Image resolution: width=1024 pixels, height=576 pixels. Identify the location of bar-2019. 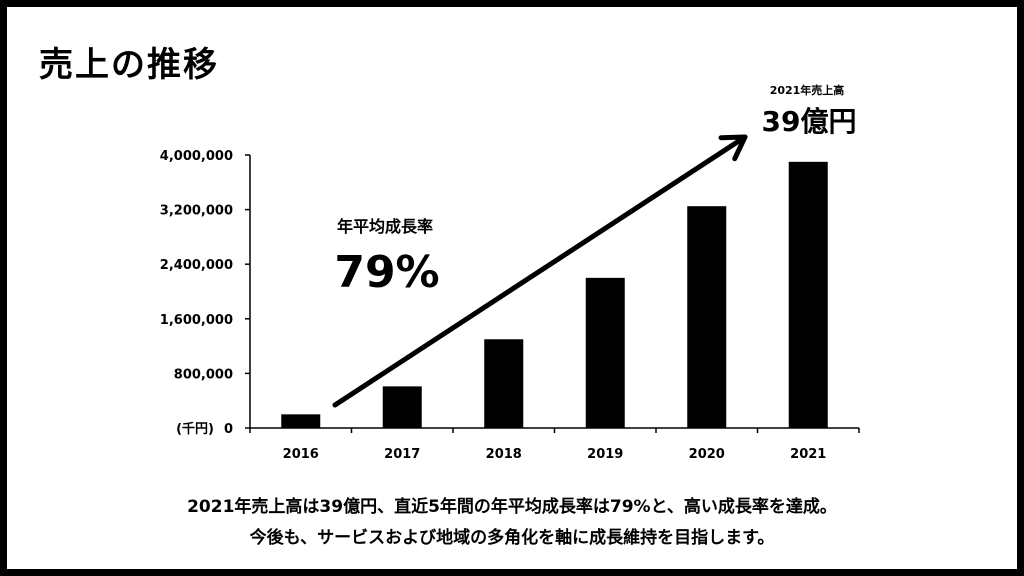
(605, 352).